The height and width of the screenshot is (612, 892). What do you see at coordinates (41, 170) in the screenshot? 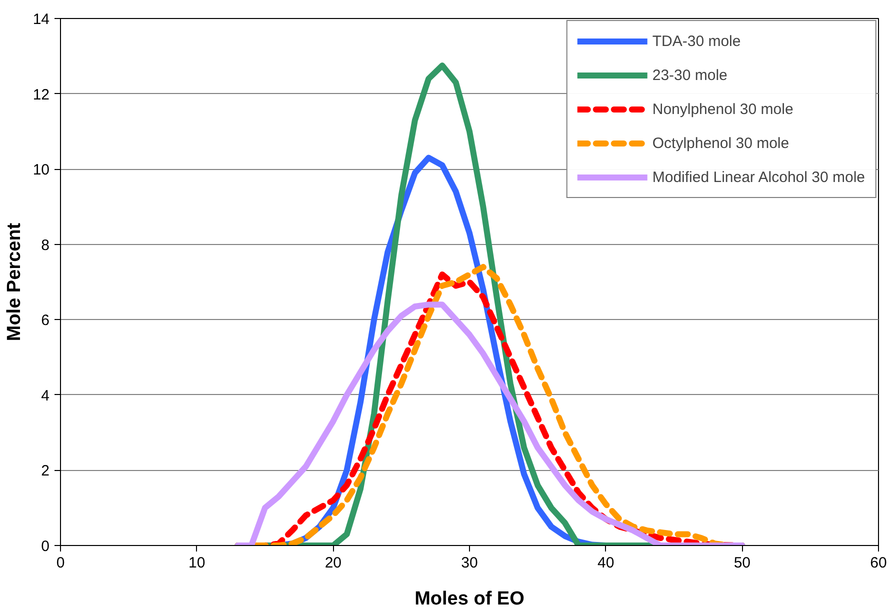
I see `y-tick-label: 10` at bounding box center [41, 170].